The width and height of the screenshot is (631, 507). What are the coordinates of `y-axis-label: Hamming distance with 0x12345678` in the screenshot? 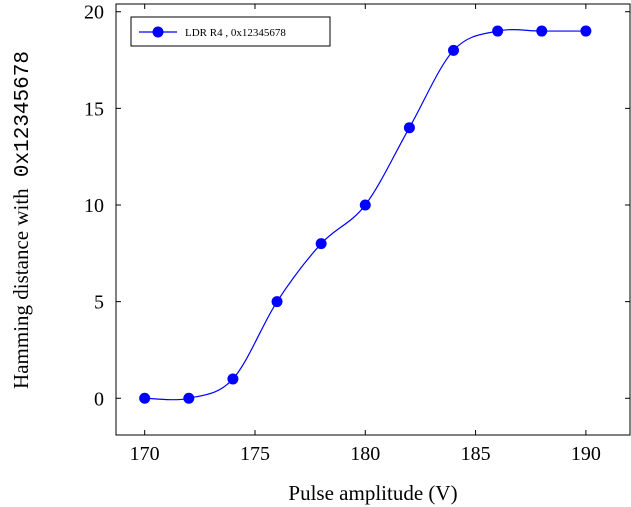 It's located at (22, 220).